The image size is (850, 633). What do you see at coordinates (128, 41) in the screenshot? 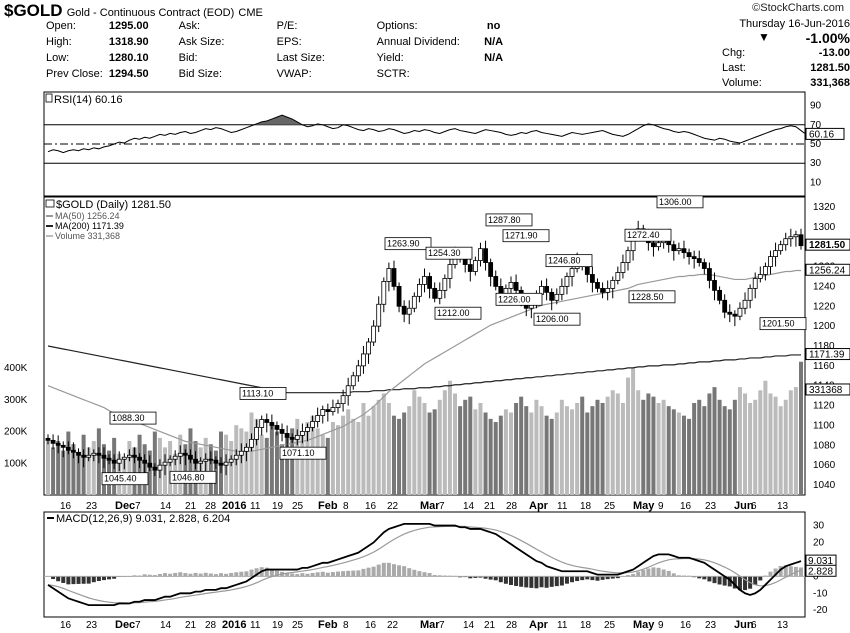
I see `stat-value: 1318.90` at bounding box center [128, 41].